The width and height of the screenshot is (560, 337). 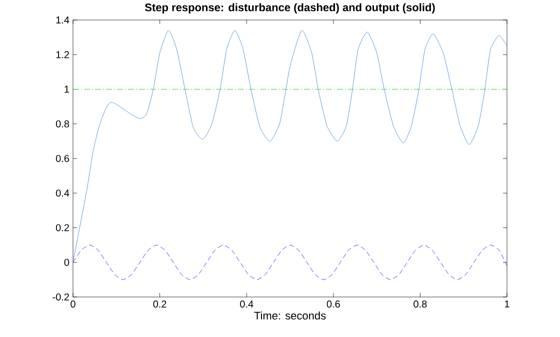 What do you see at coordinates (159, 304) in the screenshot?
I see `x-tick-label: 0.2` at bounding box center [159, 304].